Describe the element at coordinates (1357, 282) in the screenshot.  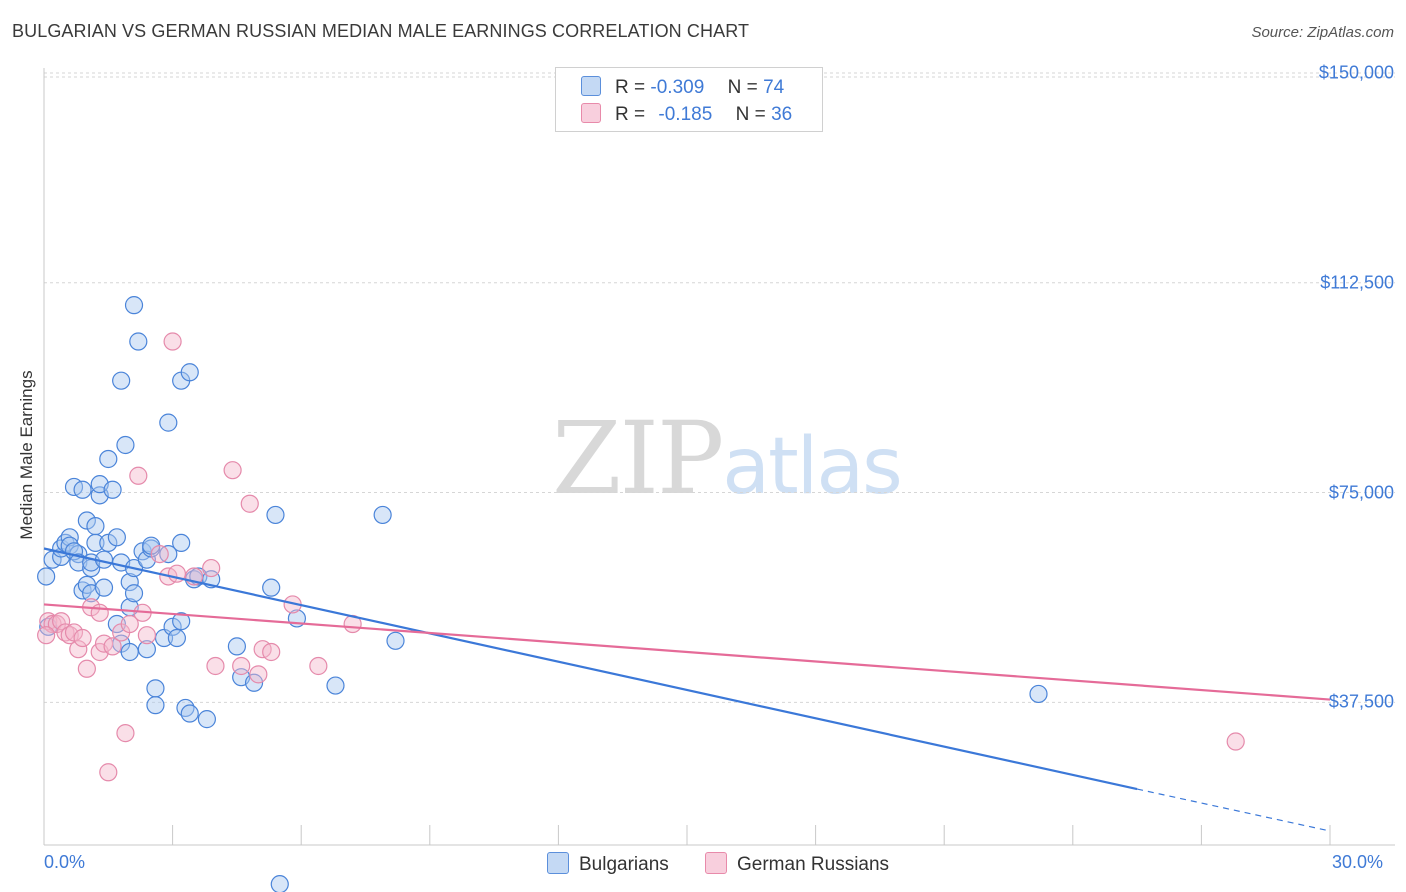
I see `y-tick-label: $112,500` at that location.